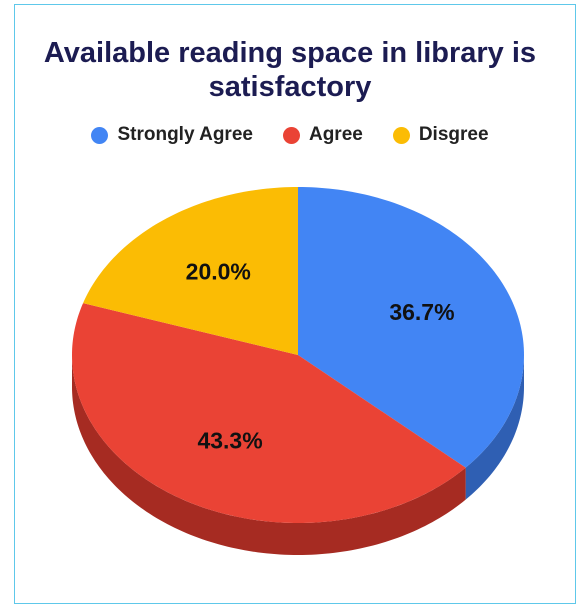 The width and height of the screenshot is (580, 604). What do you see at coordinates (229, 440) in the screenshot?
I see `data-label: 43.3%` at bounding box center [229, 440].